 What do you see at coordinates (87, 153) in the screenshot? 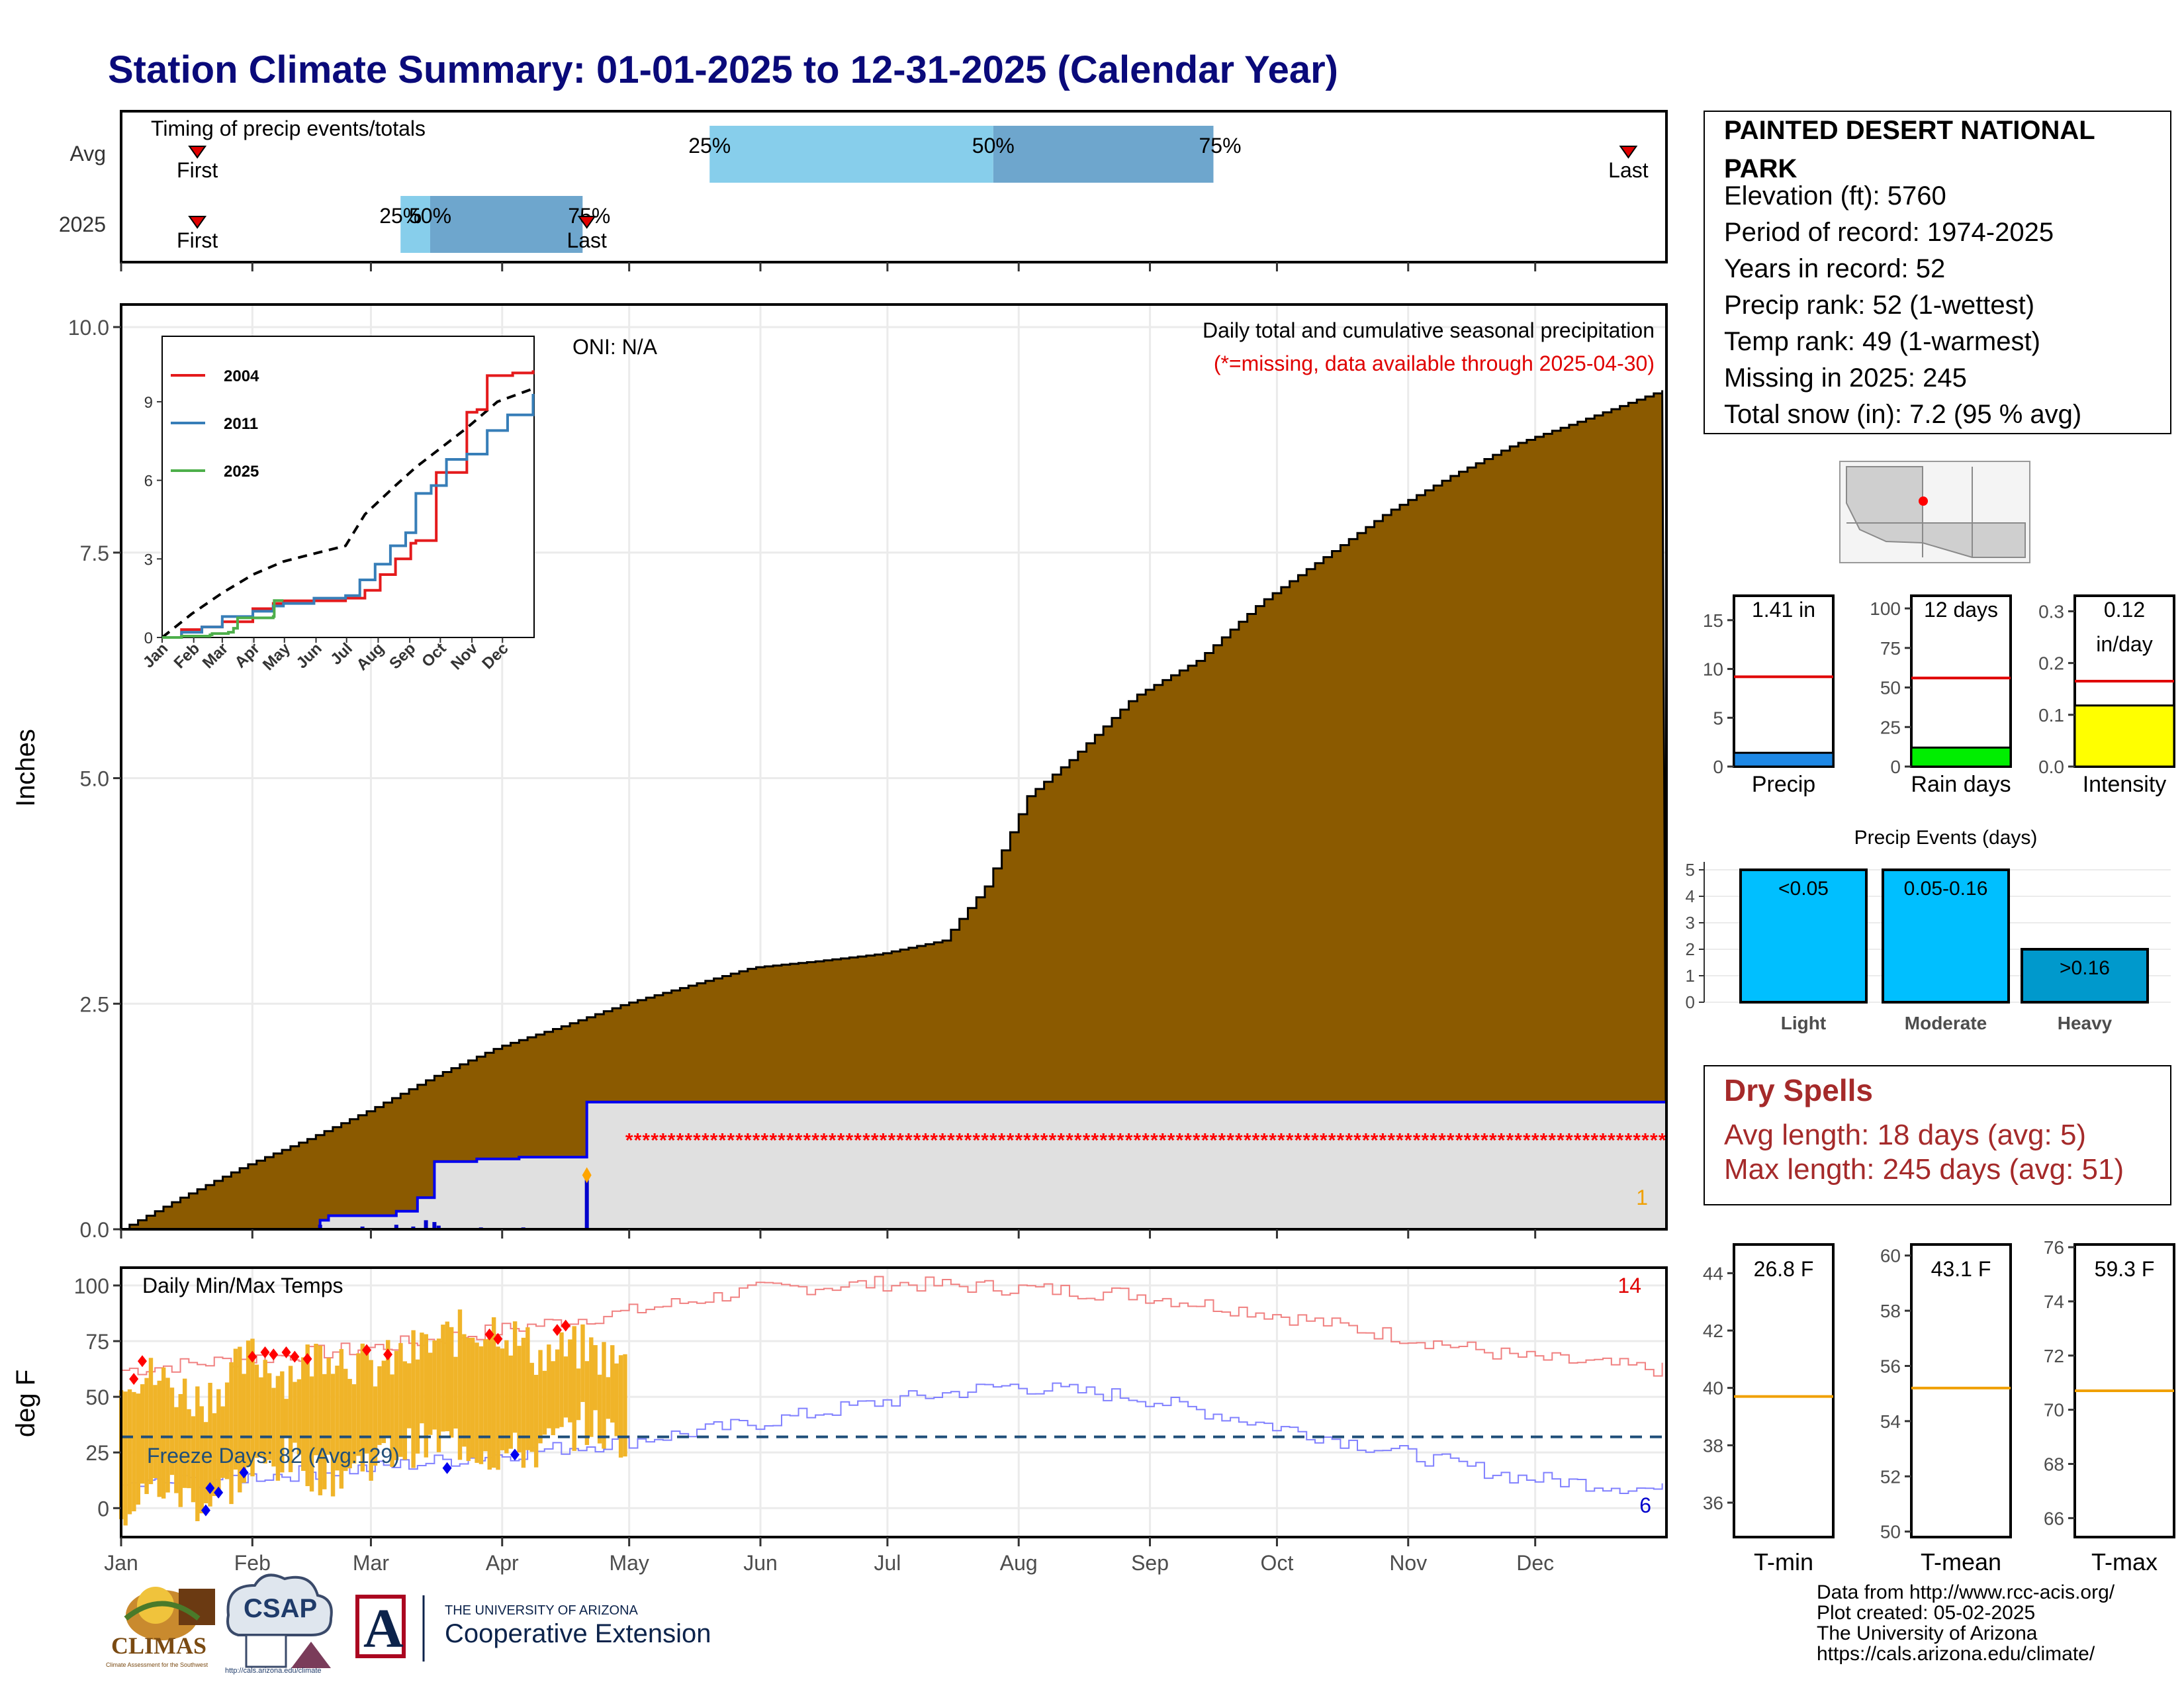
I see `timing-row-avg: Avg` at bounding box center [87, 153].